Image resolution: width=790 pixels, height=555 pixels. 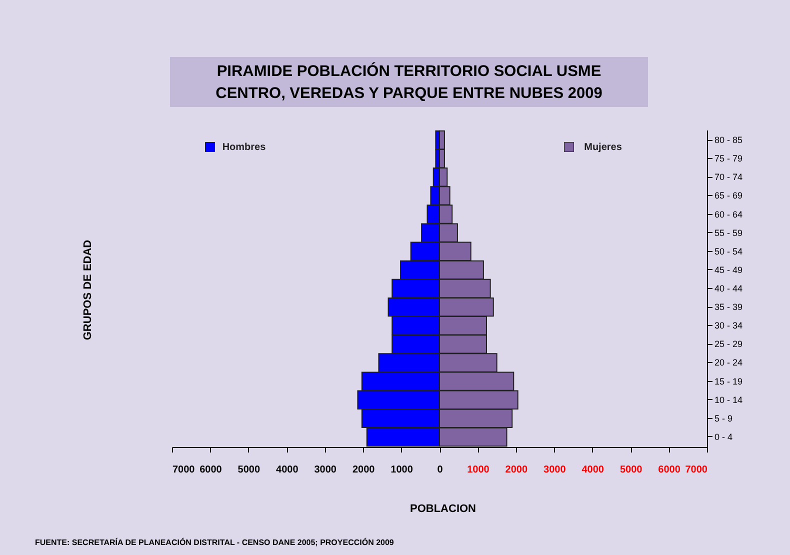 I want to click on y-tick-label: 75 - 79, so click(x=728, y=159).